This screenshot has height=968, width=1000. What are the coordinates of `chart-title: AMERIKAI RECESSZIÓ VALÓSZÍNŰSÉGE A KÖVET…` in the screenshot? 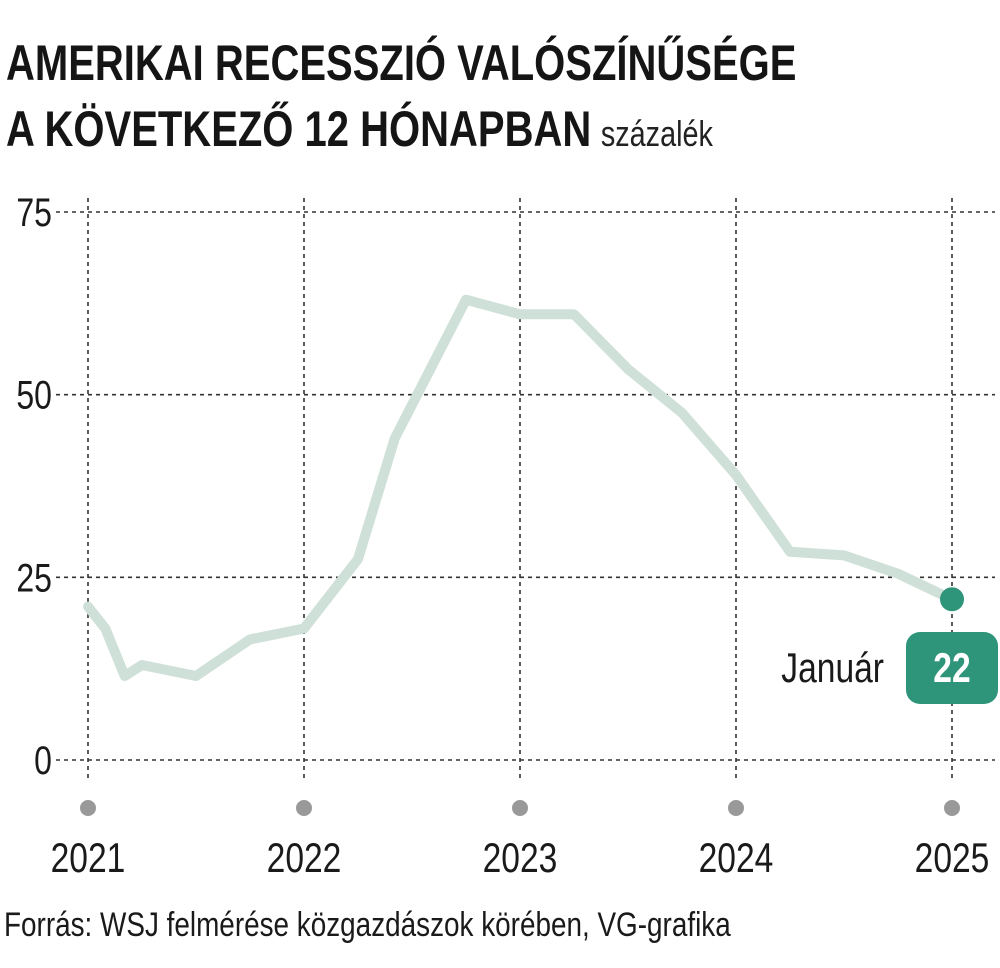 It's located at (402, 98).